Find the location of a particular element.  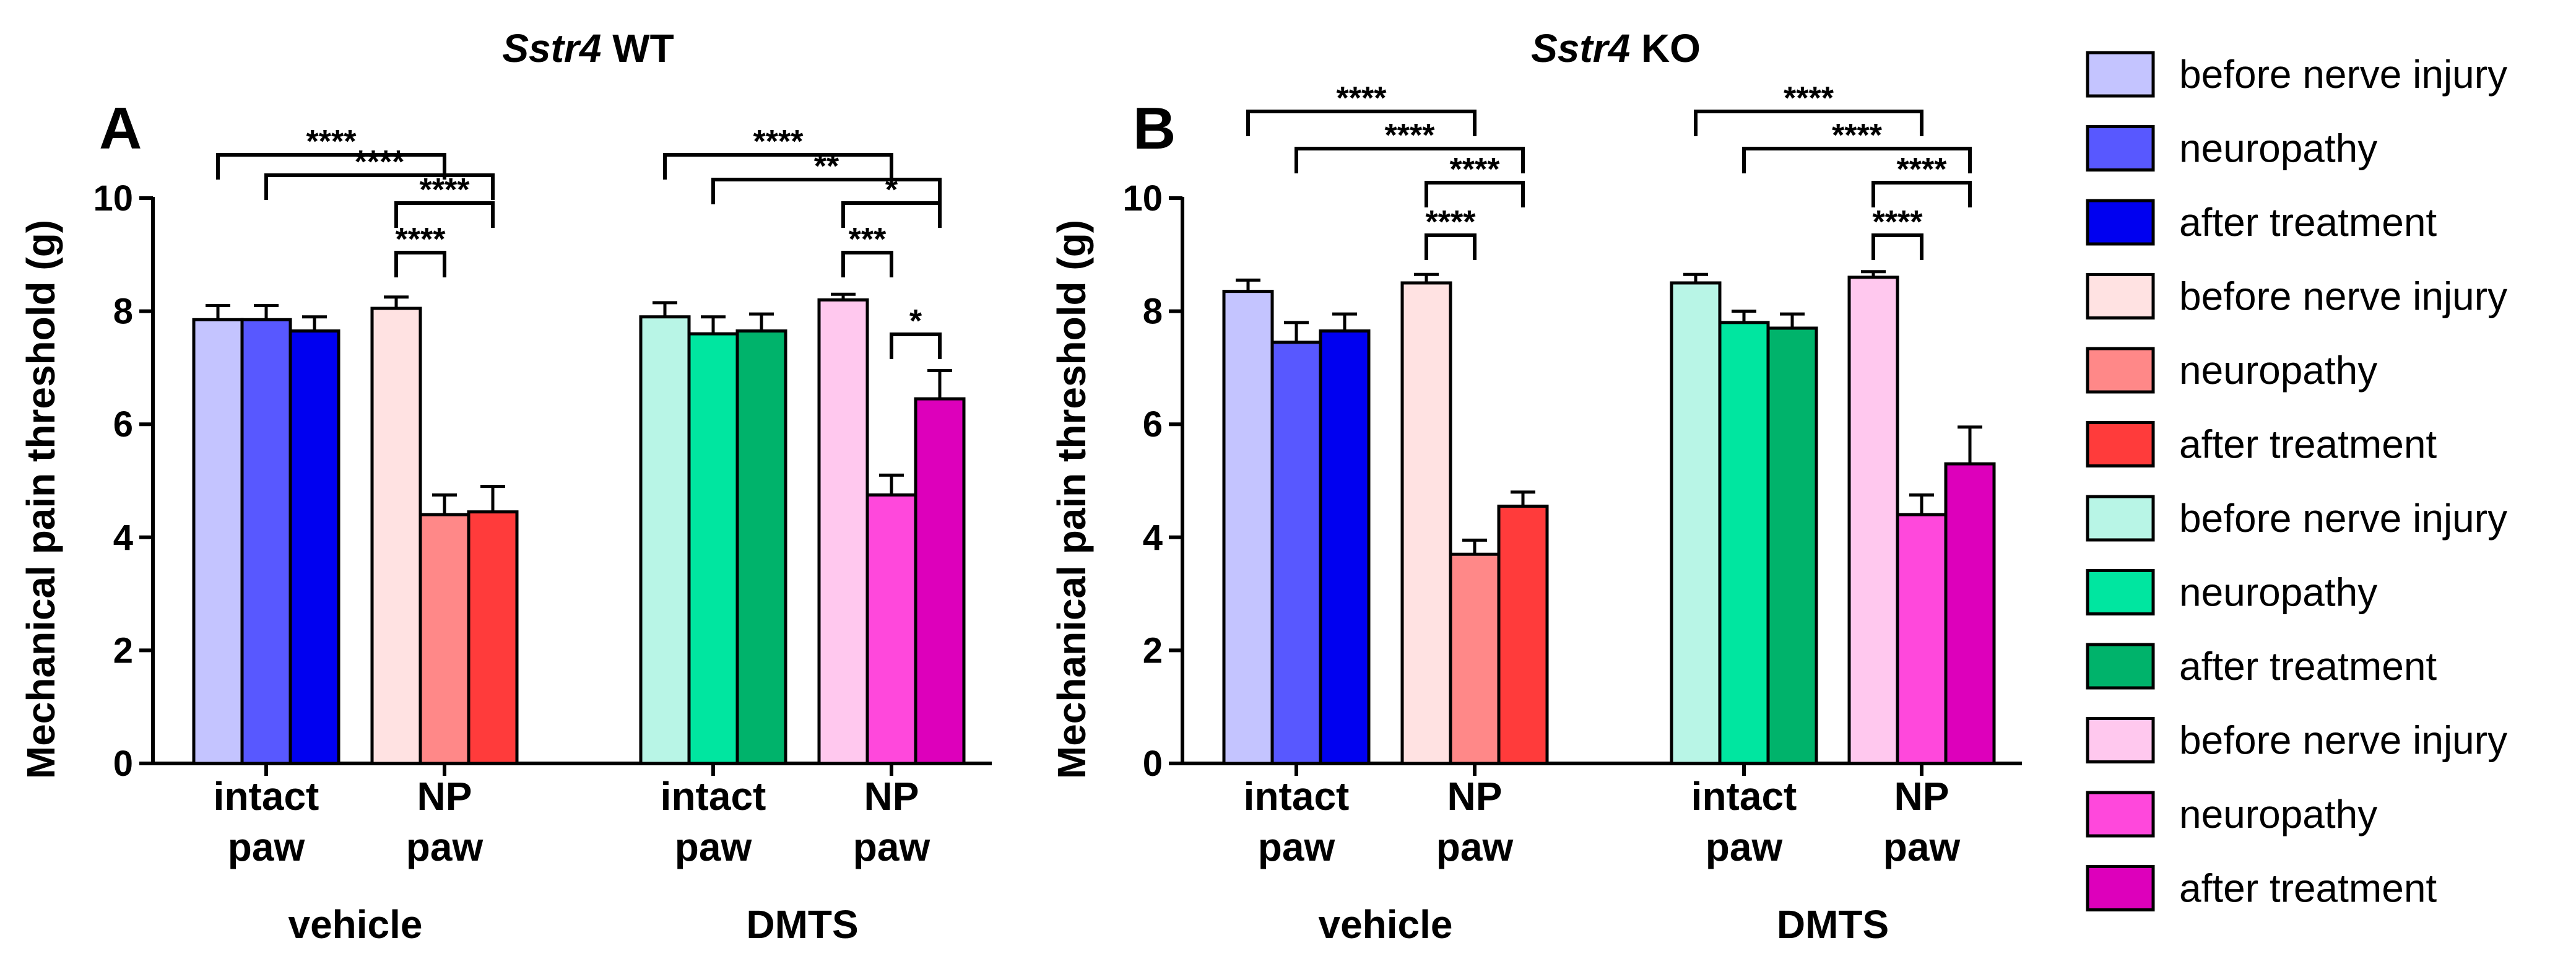

panel-letter: A is located at coordinates (120, 128).